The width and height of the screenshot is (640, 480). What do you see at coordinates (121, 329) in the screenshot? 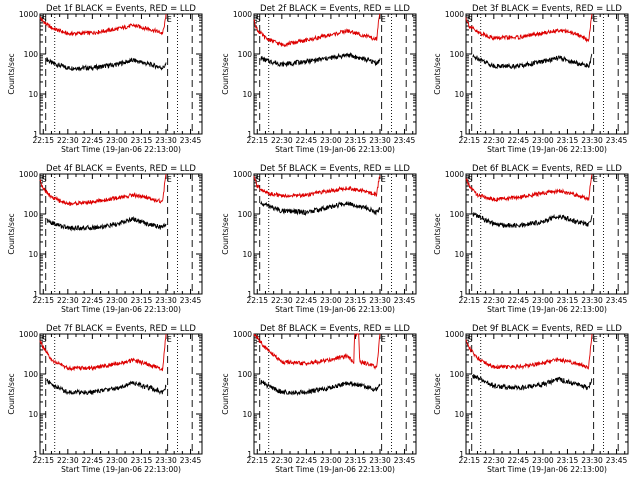
I see `plot-title: Det 7f BLACK = Events, RED = LLD` at bounding box center [121, 329].